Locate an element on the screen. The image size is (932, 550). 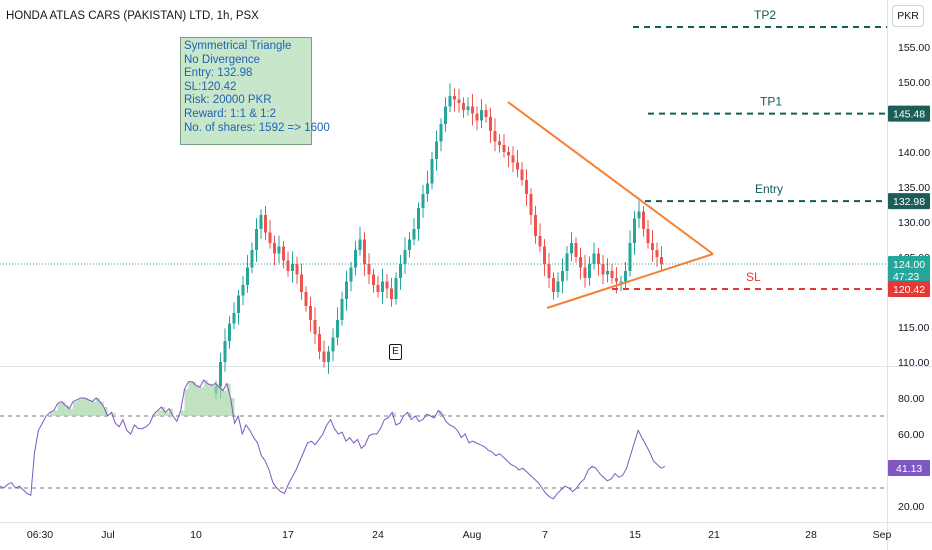
entry-price-badge-text: 132.98 is located at coordinates (909, 202).